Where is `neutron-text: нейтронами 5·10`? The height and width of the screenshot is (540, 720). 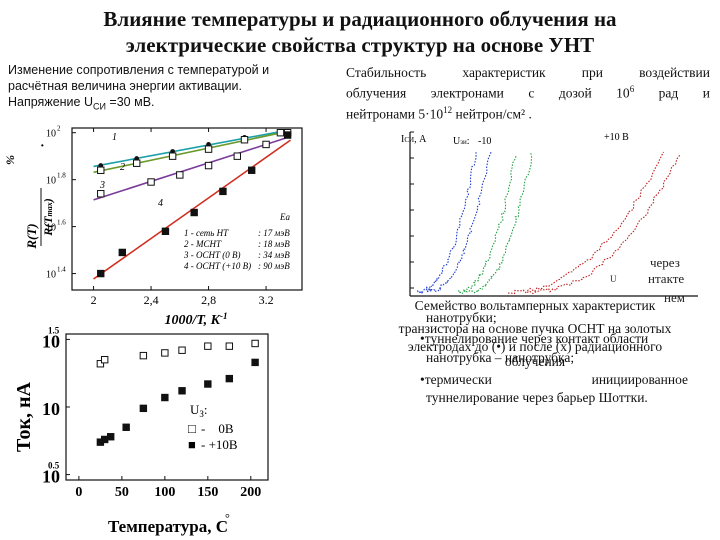
neutron-text: нейтронами 5·10 is located at coordinates (395, 113).